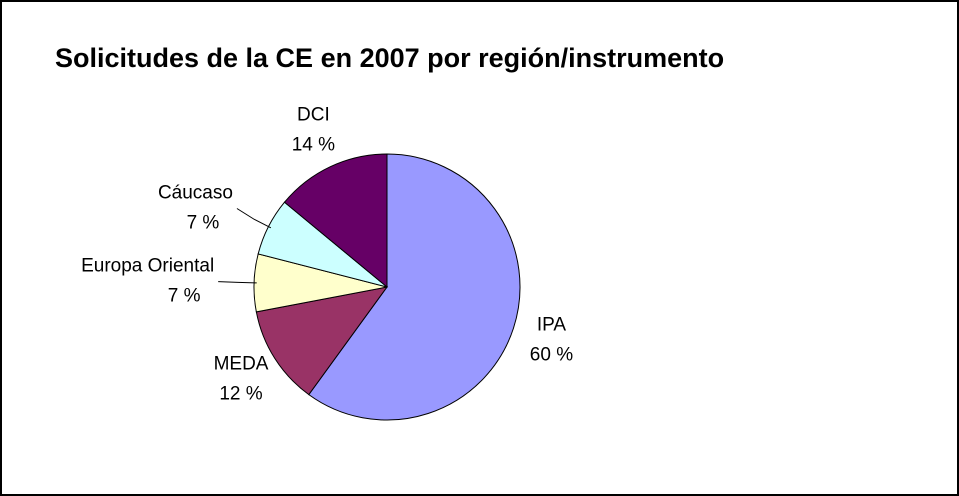 The image size is (959, 496). Describe the element at coordinates (195, 193) in the screenshot. I see `slice-label: Cáucaso` at that location.